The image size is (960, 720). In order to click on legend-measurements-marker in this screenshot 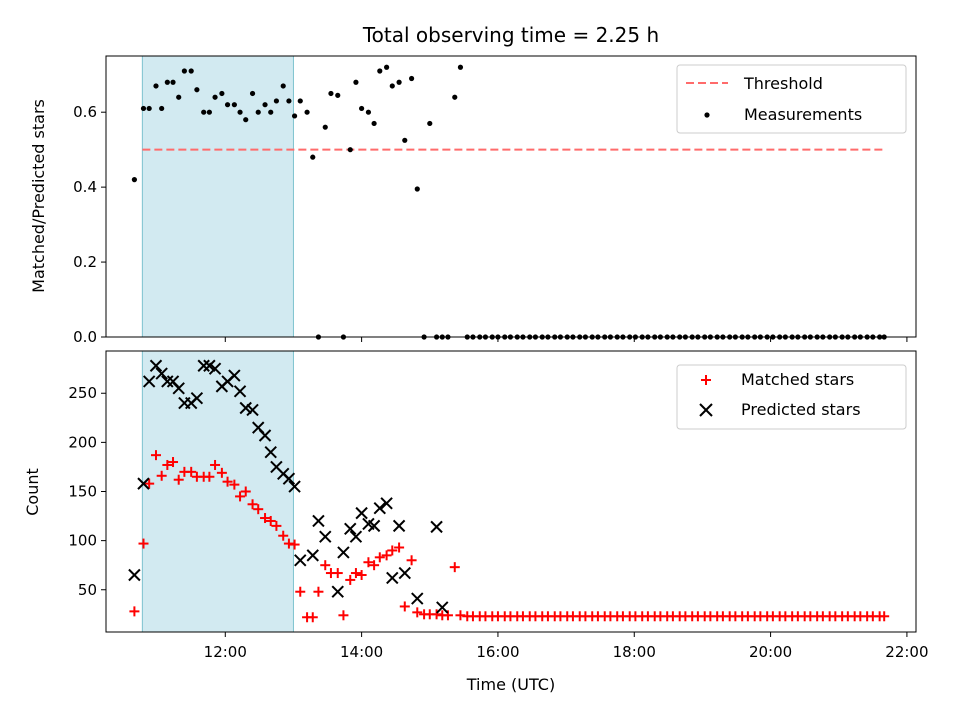, I will do `click(707, 115)`.